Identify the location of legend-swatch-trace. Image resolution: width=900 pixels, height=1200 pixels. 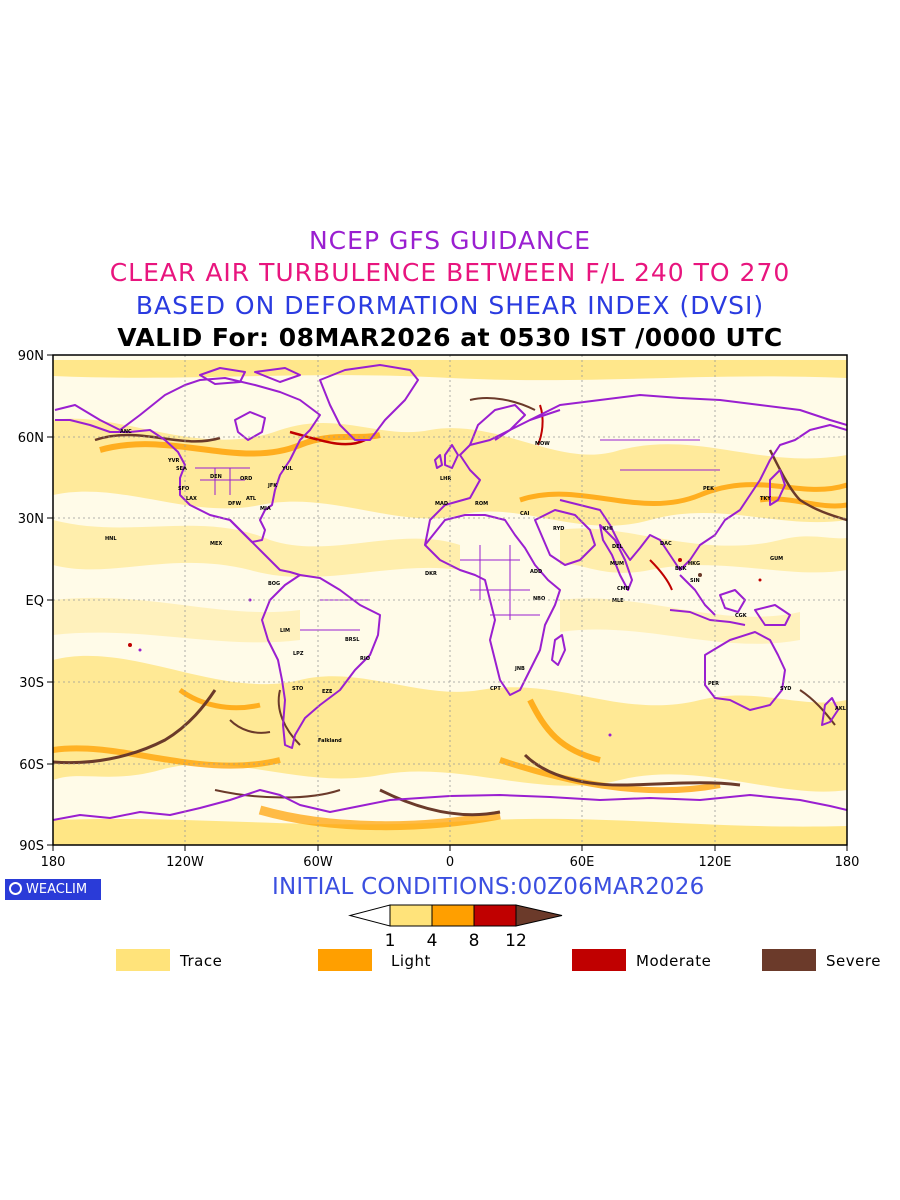
(143, 960).